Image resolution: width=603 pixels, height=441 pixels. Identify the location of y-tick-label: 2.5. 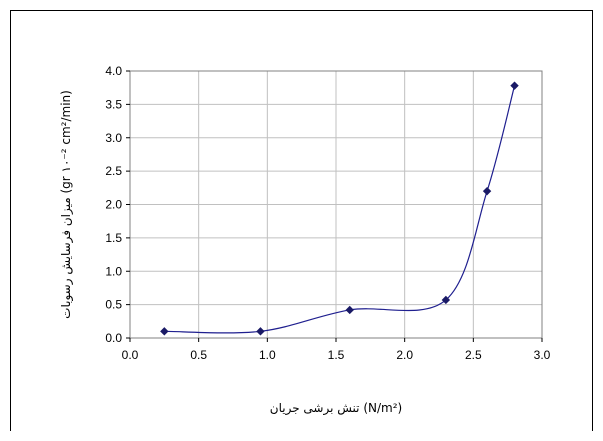
(113, 171).